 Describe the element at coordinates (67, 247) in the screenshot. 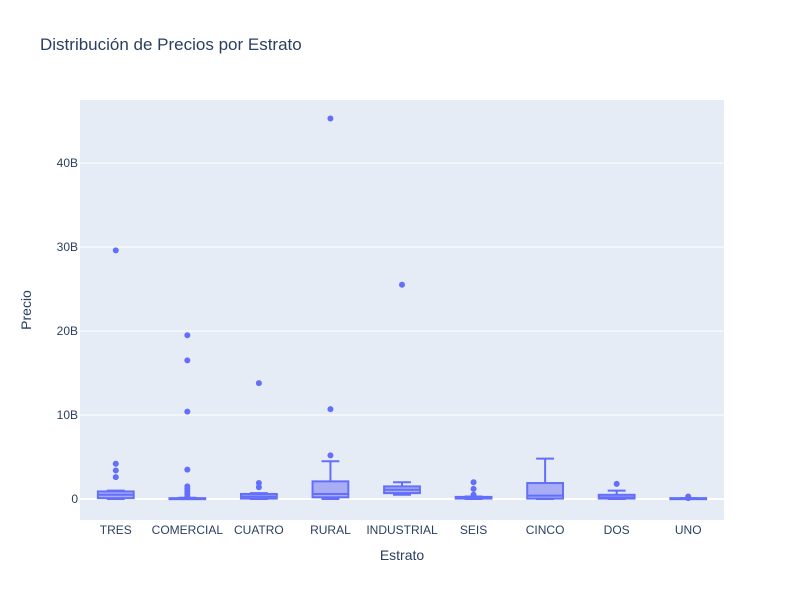

I see `y-tick-label: 30B` at that location.